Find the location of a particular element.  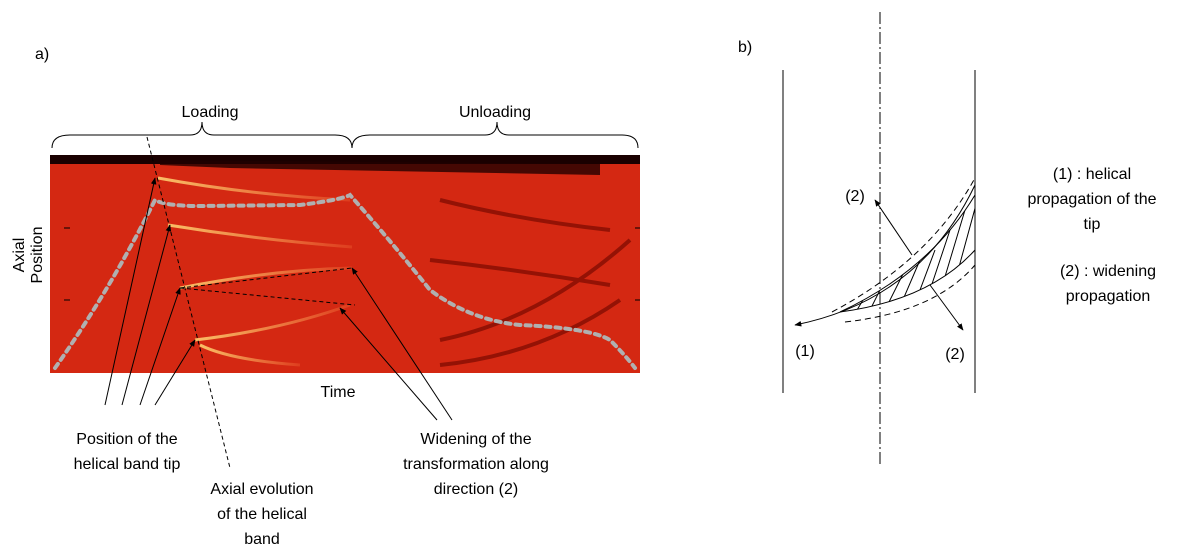

annotation: Axial evolution is located at coordinates (261, 489).